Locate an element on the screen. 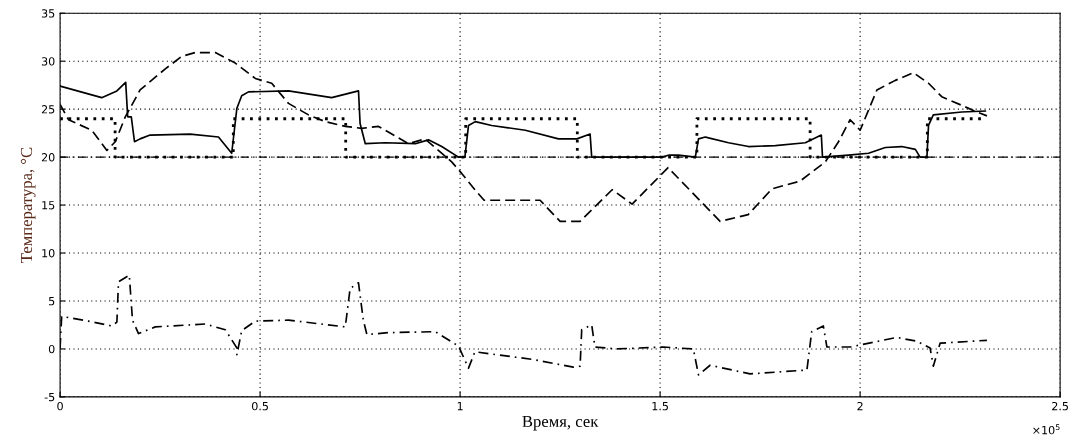  y-tick-label: 20 is located at coordinates (48, 157).